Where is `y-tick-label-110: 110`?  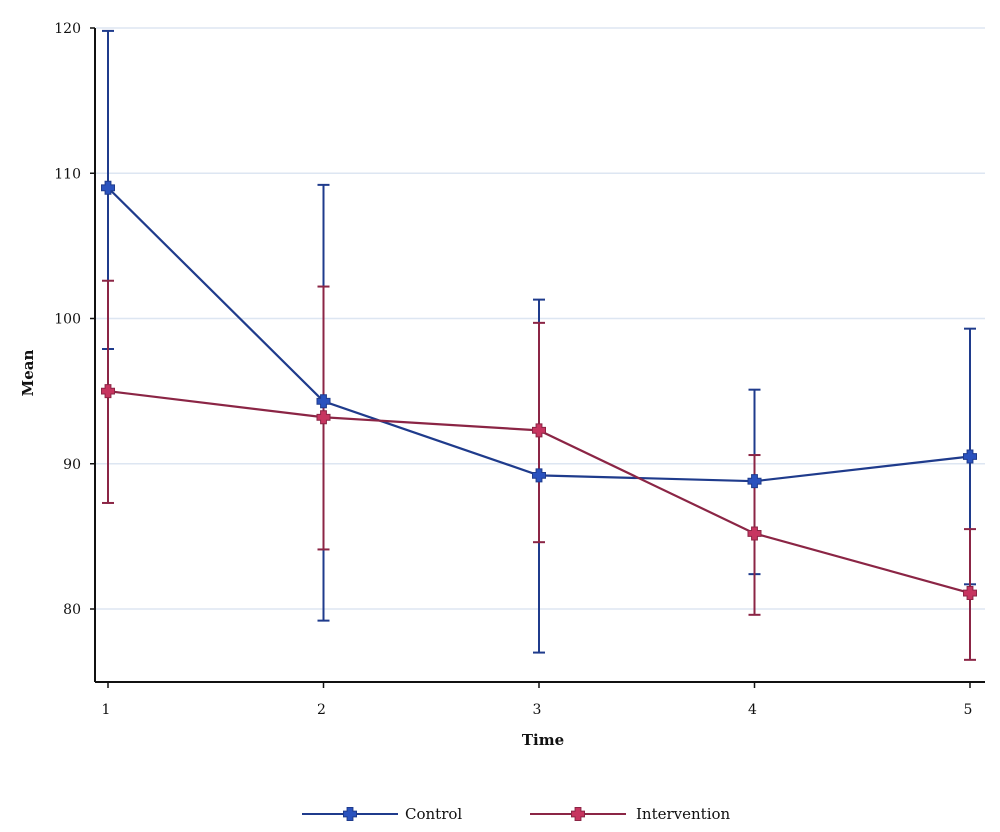
y-tick-label-110: 110 is located at coordinates (67, 174).